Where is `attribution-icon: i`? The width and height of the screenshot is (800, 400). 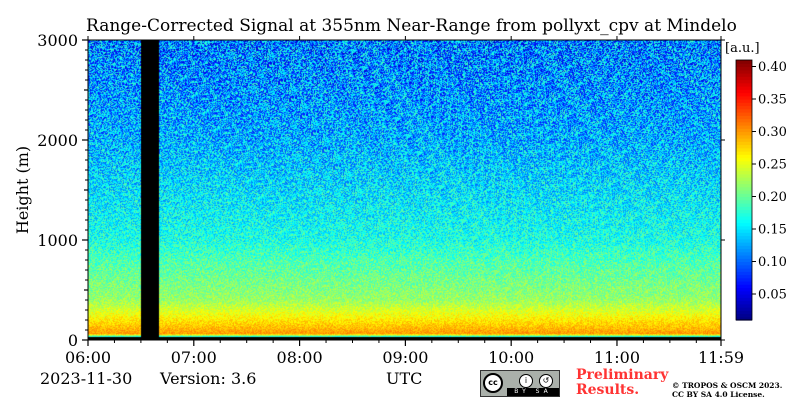
attribution-icon: i is located at coordinates (526, 381).